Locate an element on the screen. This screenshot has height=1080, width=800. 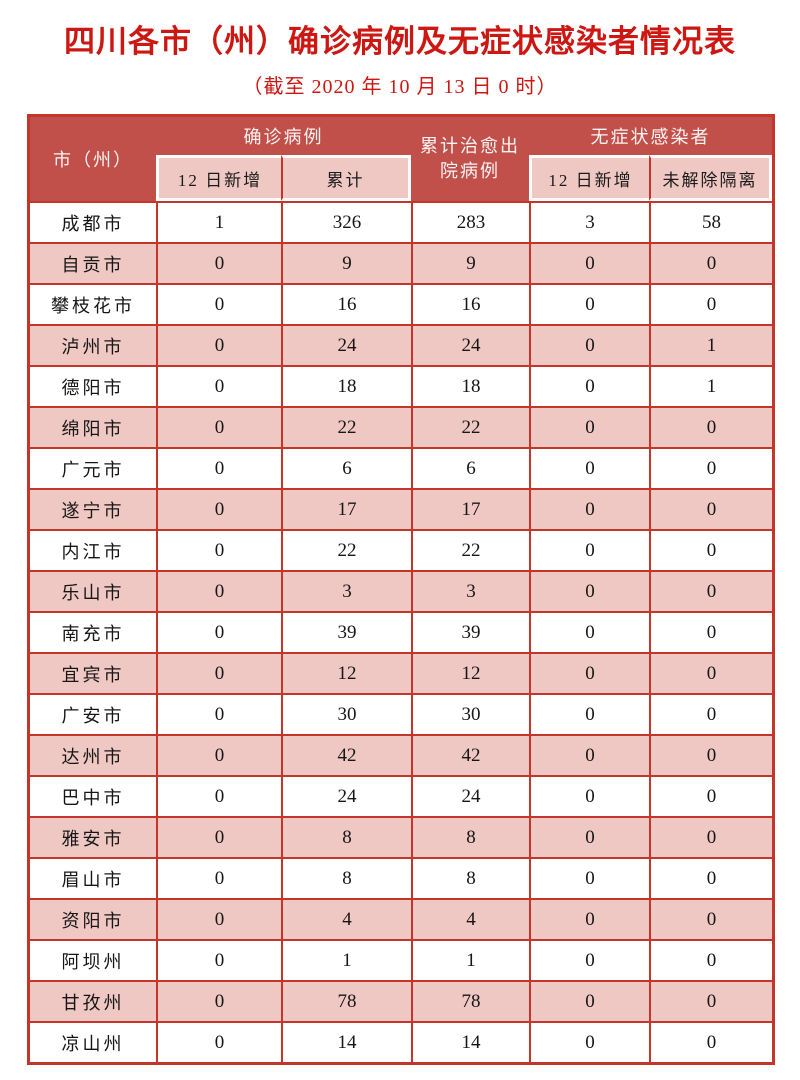
cell-city: 泸州市 is located at coordinates (93, 344).